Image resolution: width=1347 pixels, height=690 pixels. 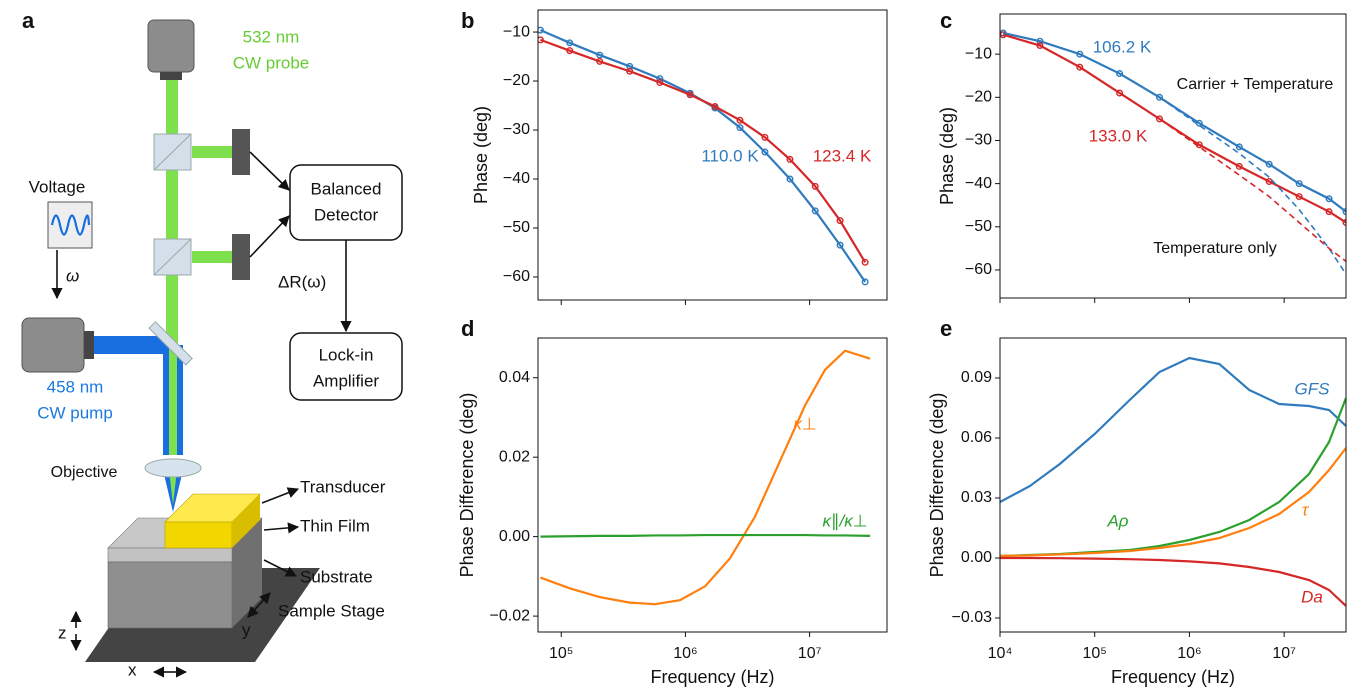 I want to click on transducer-label: Transducer, so click(x=343, y=486).